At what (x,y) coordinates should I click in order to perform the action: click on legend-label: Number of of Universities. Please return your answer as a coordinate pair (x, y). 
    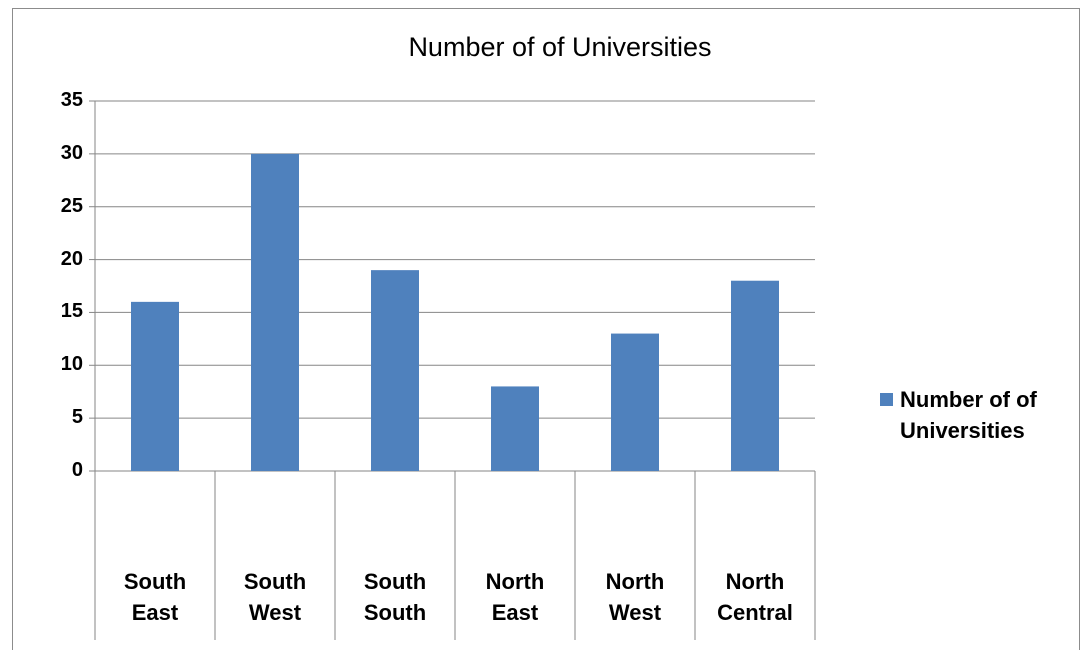
    Looking at the image, I should click on (968, 415).